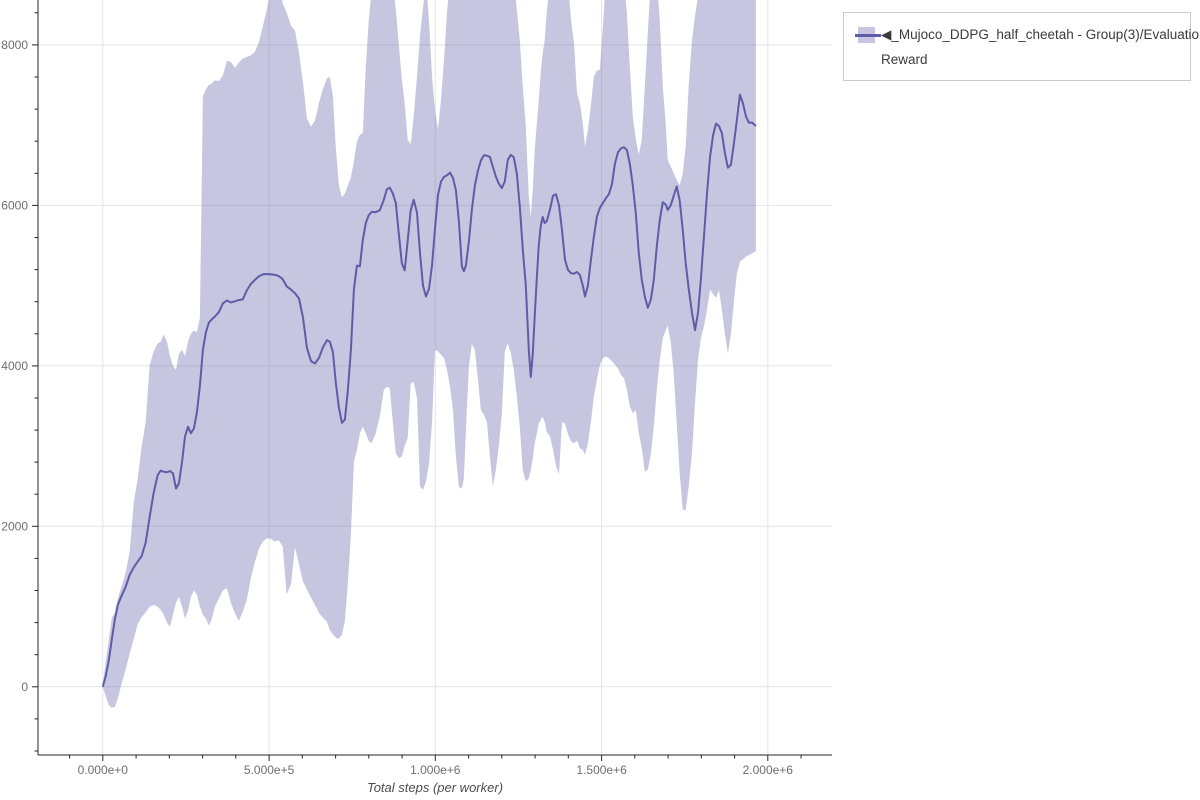 The width and height of the screenshot is (1200, 800). What do you see at coordinates (14, 205) in the screenshot?
I see `y-tick-label: 6000` at bounding box center [14, 205].